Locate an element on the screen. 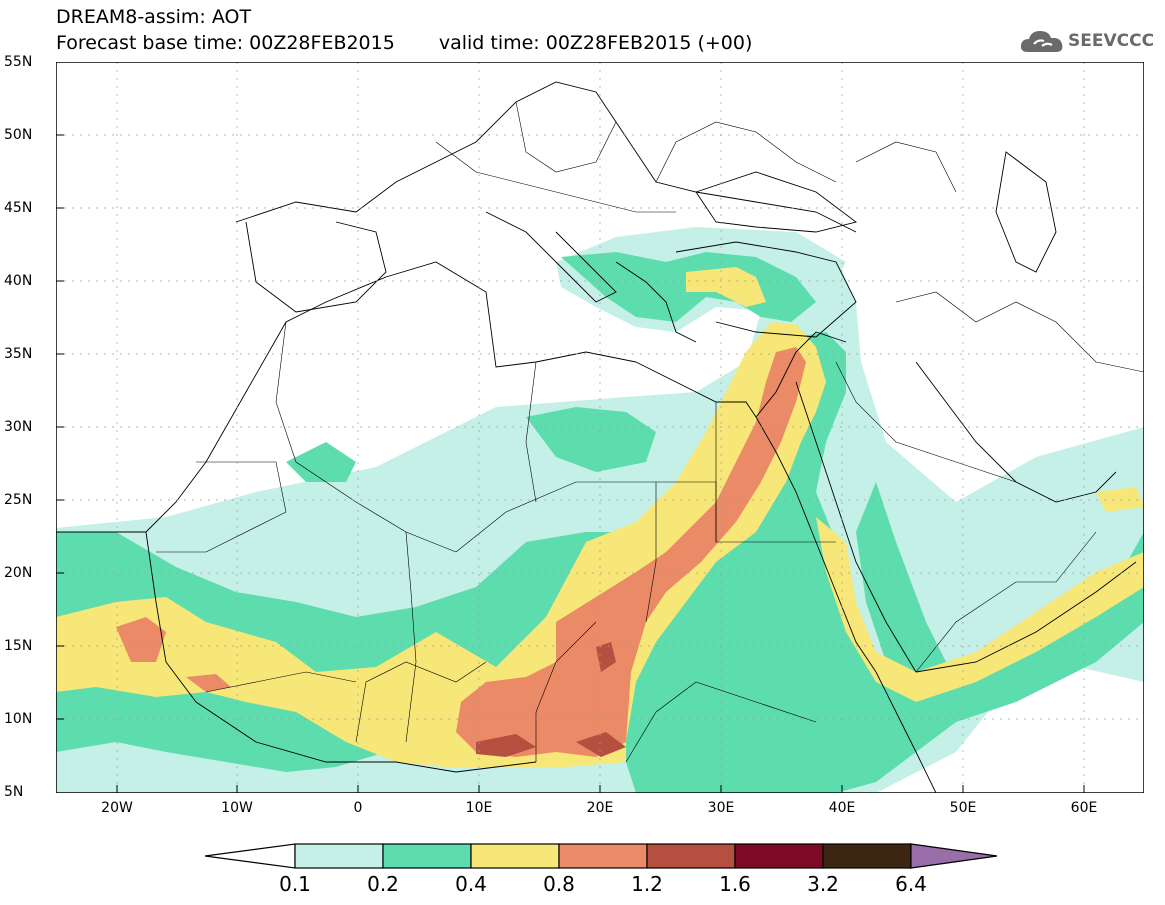 This screenshot has width=1165, height=905. aot-band-1.2-car is located at coordinates (601, 744).